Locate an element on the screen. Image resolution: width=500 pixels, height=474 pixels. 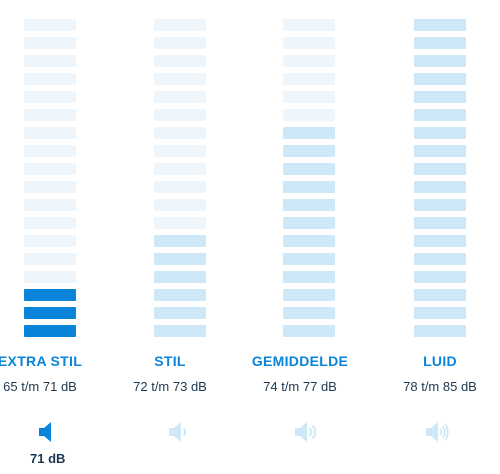
level-range: 78 t/m 85 dB is located at coordinates (440, 386).